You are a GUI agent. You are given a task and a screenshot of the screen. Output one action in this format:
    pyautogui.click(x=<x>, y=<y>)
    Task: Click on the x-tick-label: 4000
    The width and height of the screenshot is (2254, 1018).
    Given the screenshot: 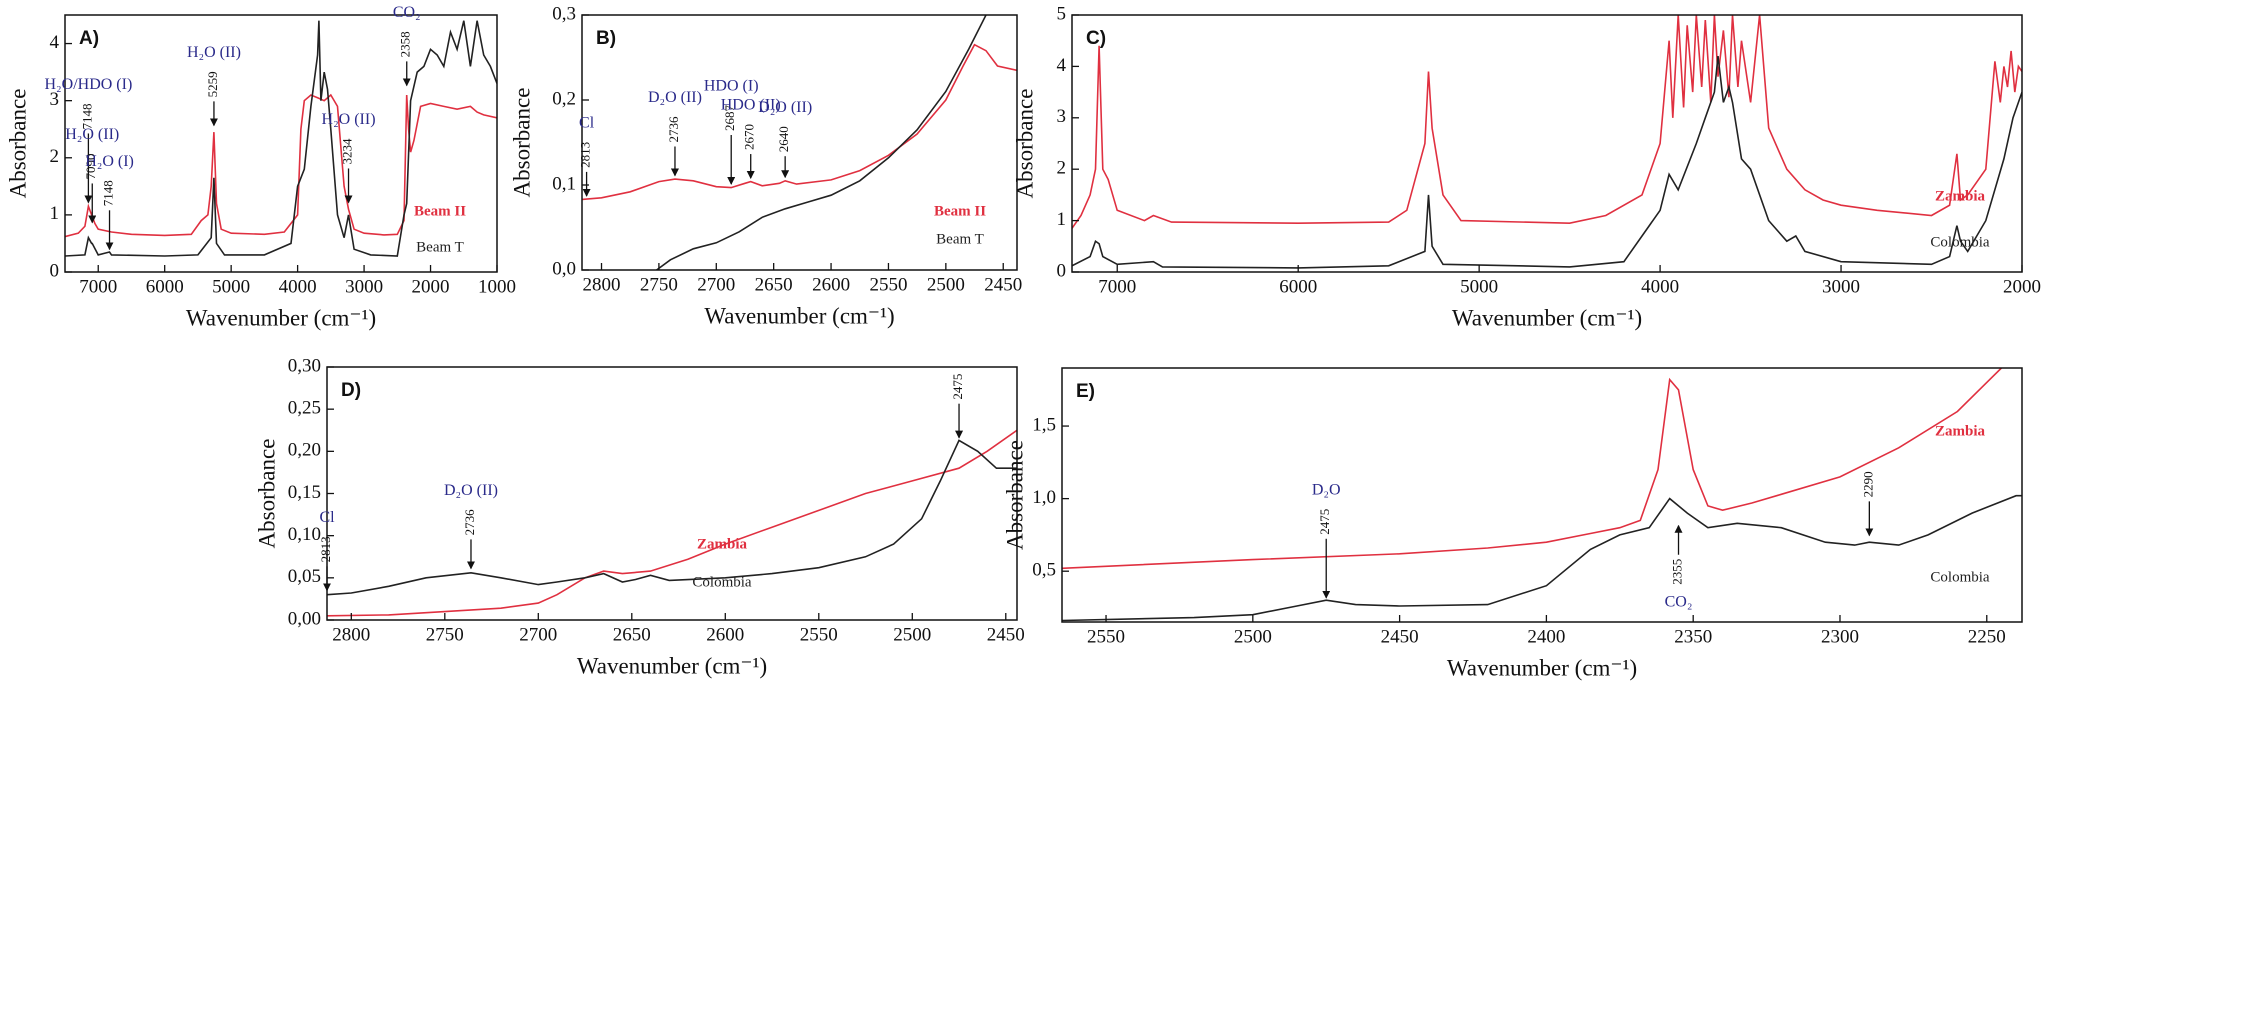 What is the action you would take?
    pyautogui.click(x=298, y=286)
    